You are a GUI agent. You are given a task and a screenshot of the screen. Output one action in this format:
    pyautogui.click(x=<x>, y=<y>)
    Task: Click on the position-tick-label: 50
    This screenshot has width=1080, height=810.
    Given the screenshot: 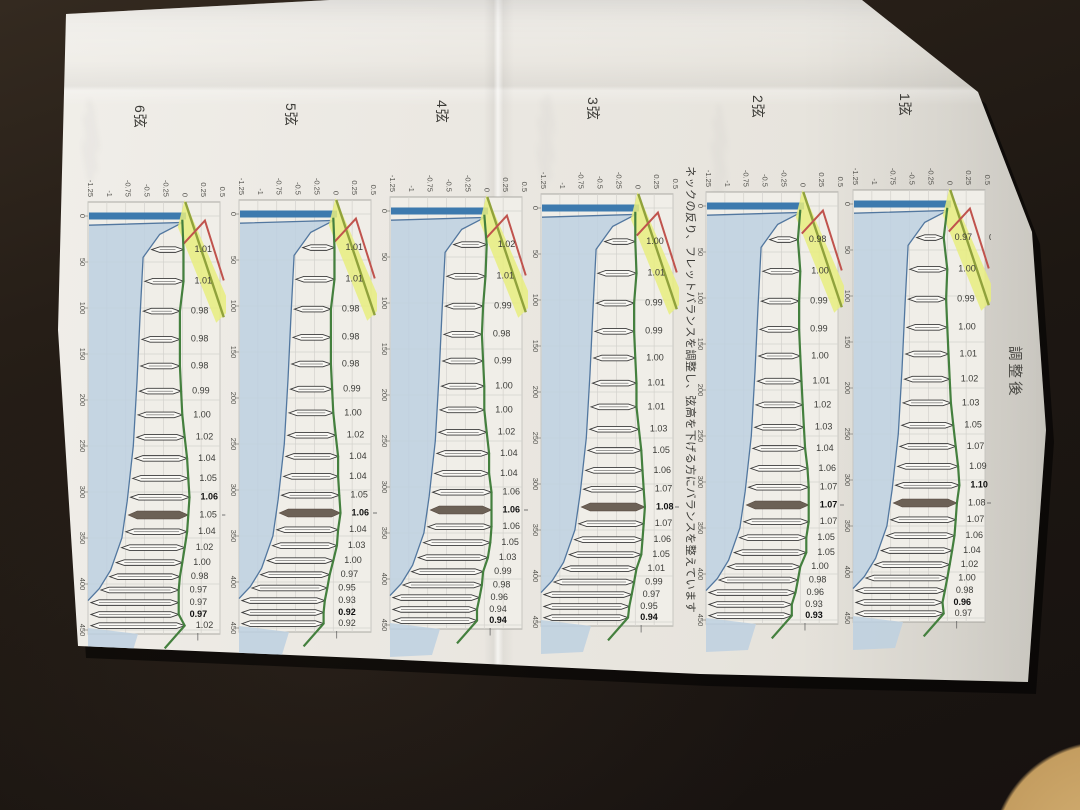 What is the action you would take?
    pyautogui.click(x=82, y=262)
    